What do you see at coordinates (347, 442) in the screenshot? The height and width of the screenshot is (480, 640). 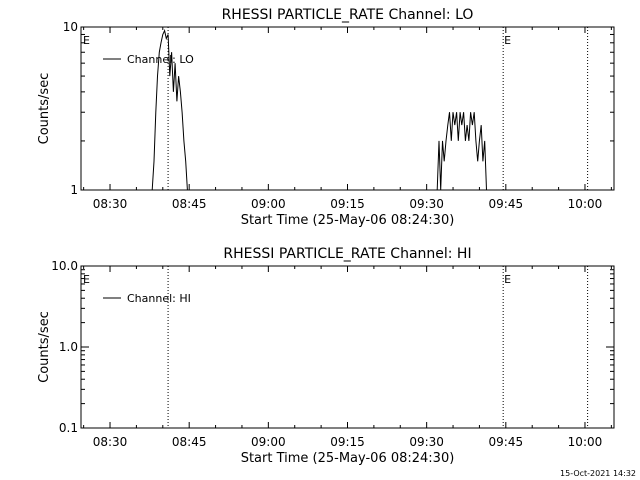 I see `panel2-x-tick-label: 09:15` at bounding box center [347, 442].